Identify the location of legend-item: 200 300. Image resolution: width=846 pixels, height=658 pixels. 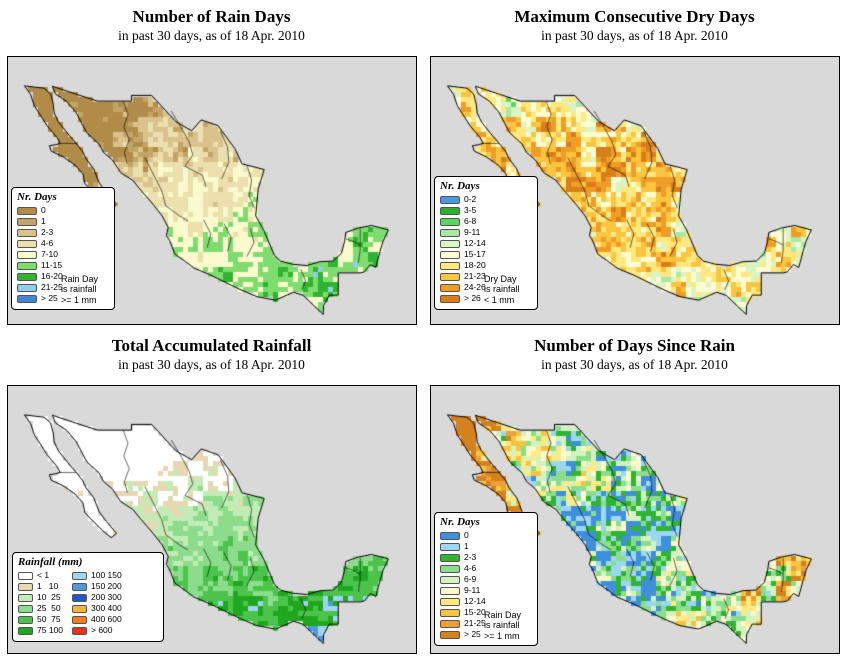
(97, 597).